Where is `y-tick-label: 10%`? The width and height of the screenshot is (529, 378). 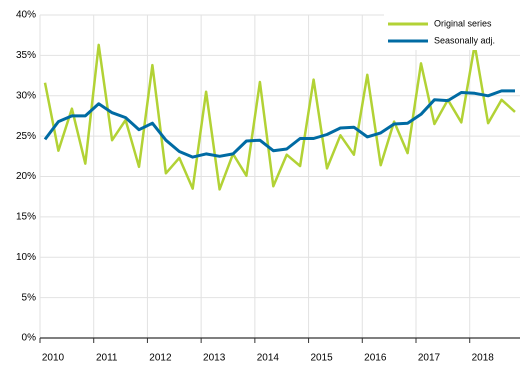 y-tick-label: 10% is located at coordinates (26, 257).